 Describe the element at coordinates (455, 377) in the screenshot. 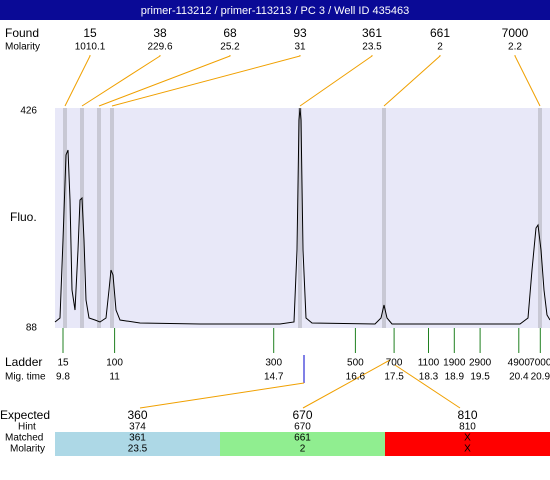

I see `ladder-time: 18.9` at that location.